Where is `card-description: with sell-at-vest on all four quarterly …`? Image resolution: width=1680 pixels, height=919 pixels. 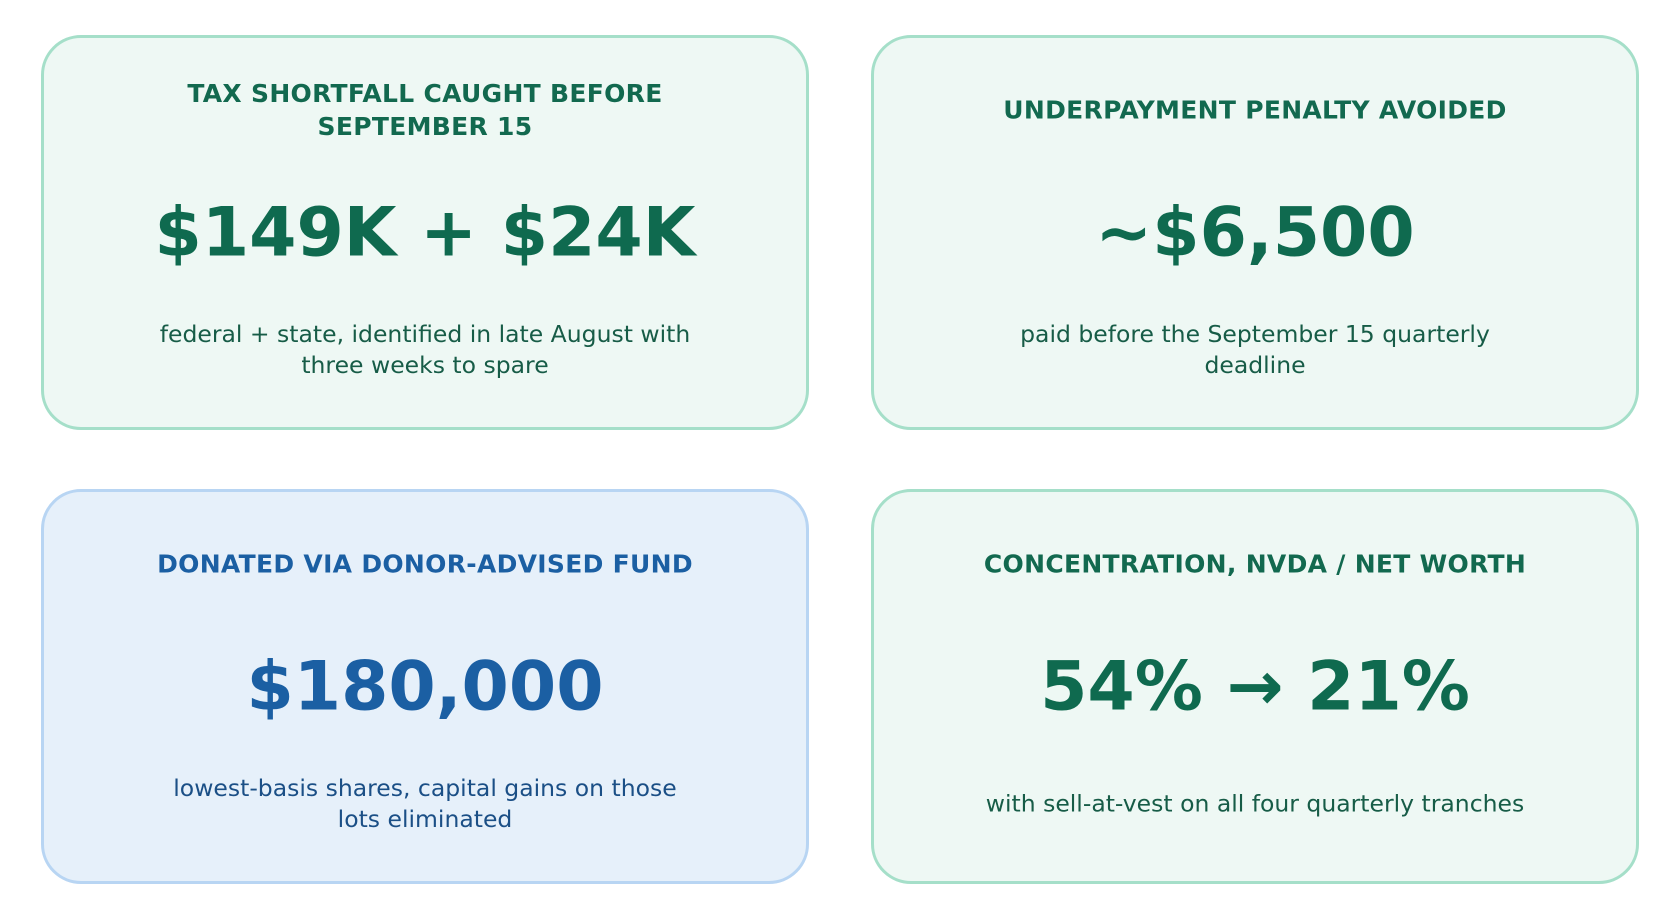 card-description: with sell-at-vest on all four quarterly … is located at coordinates (1255, 803).